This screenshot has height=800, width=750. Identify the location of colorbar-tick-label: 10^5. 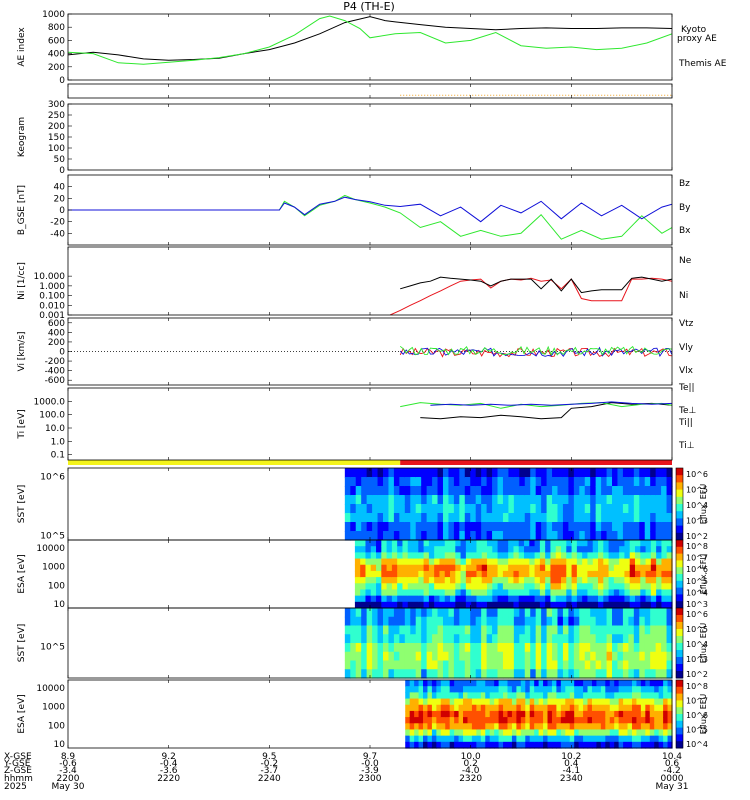
(697, 629).